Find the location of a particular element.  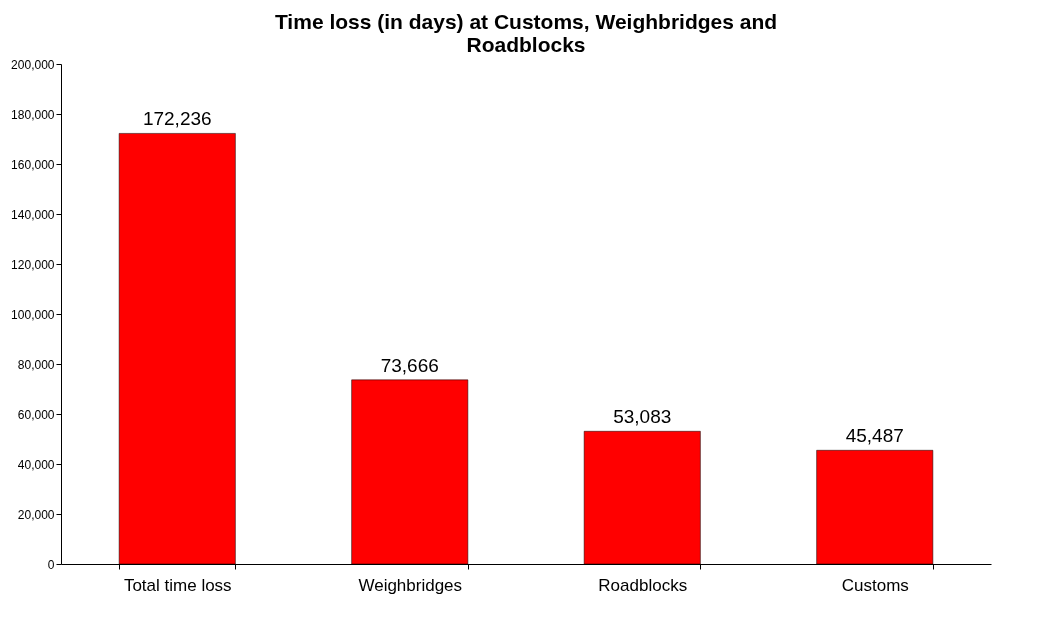

x-tick-label: Roadblocks is located at coordinates (643, 585).